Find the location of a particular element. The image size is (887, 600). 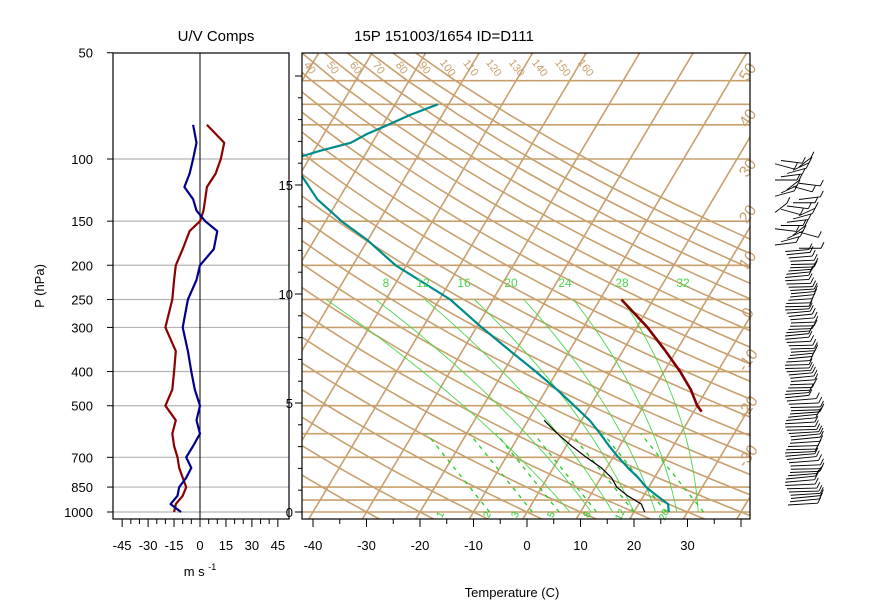

dry-adiabat-label: 90 is located at coordinates (424, 68).